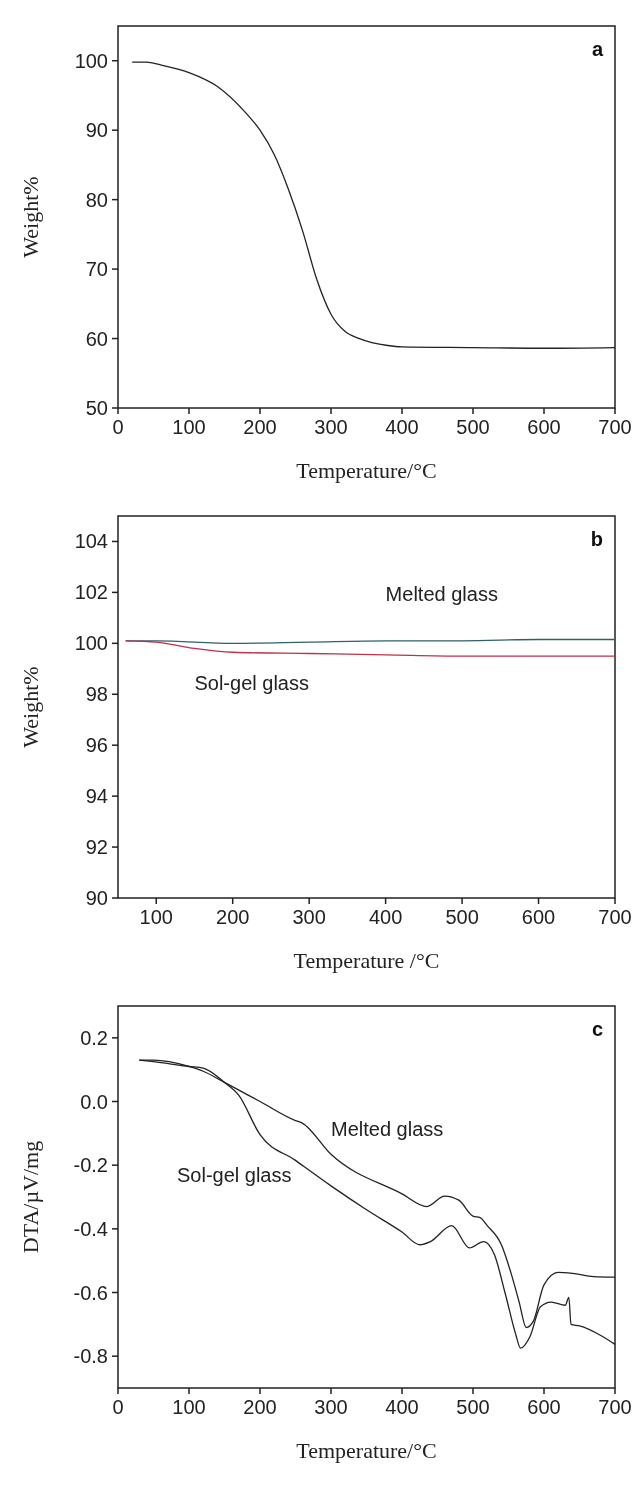 This screenshot has width=643, height=1512. Describe the element at coordinates (96, 796) in the screenshot. I see `y-tick-label: 94` at that location.